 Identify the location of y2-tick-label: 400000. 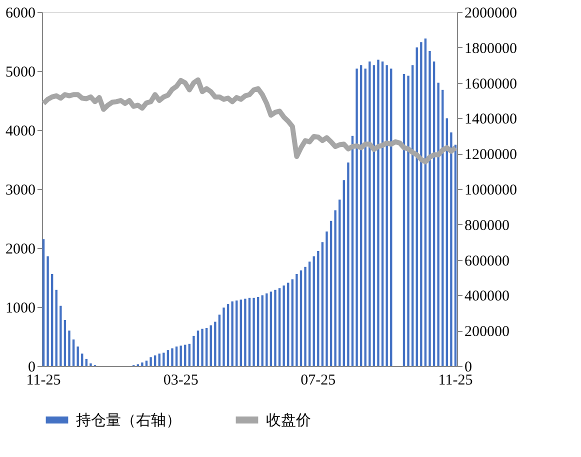
(487, 296).